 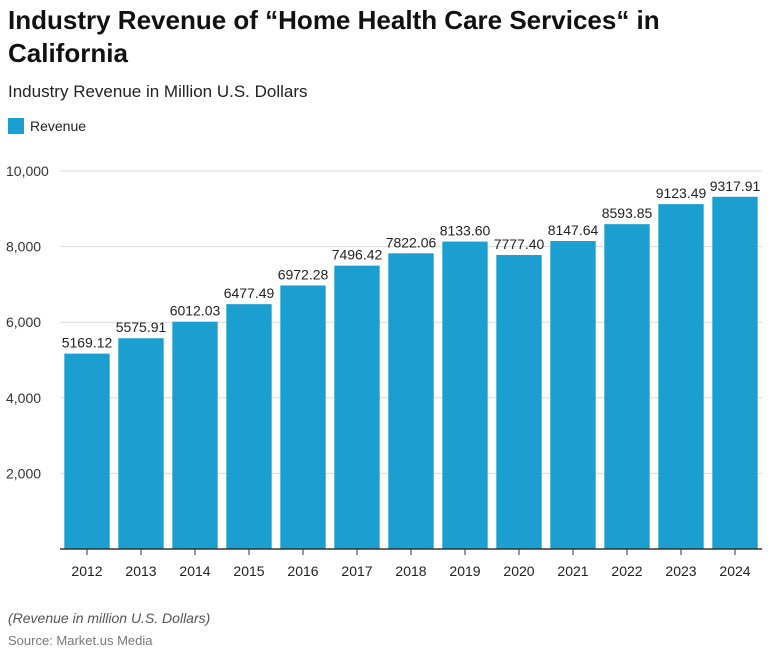 I want to click on bar-2014, so click(x=195, y=435).